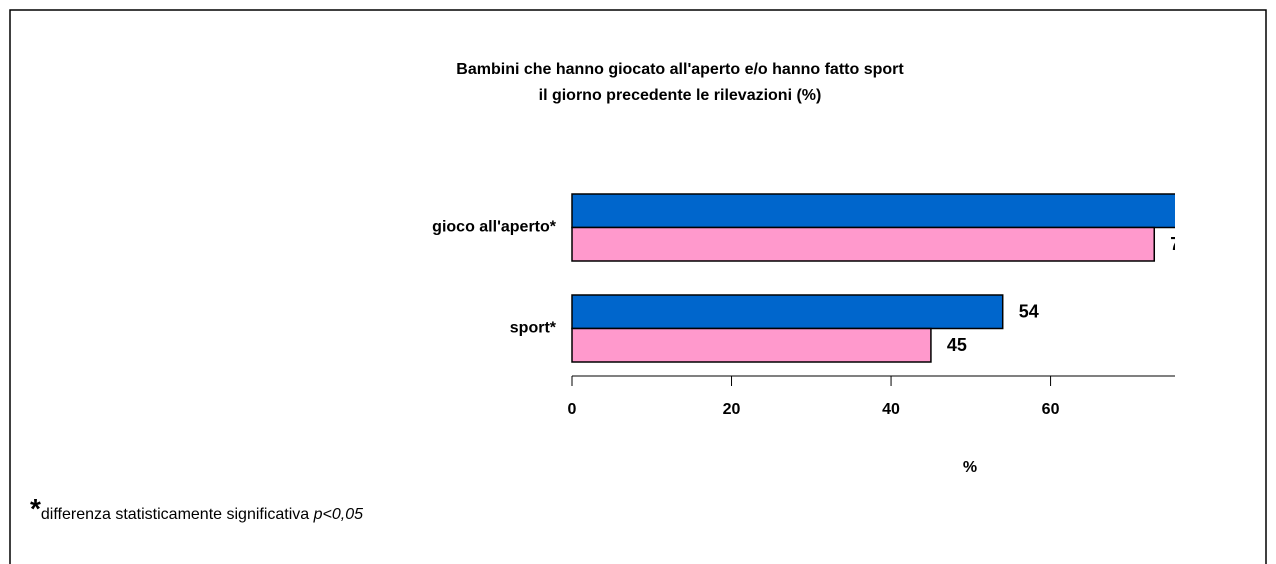  What do you see at coordinates (572, 409) in the screenshot?
I see `x-tick-label: 0` at bounding box center [572, 409].